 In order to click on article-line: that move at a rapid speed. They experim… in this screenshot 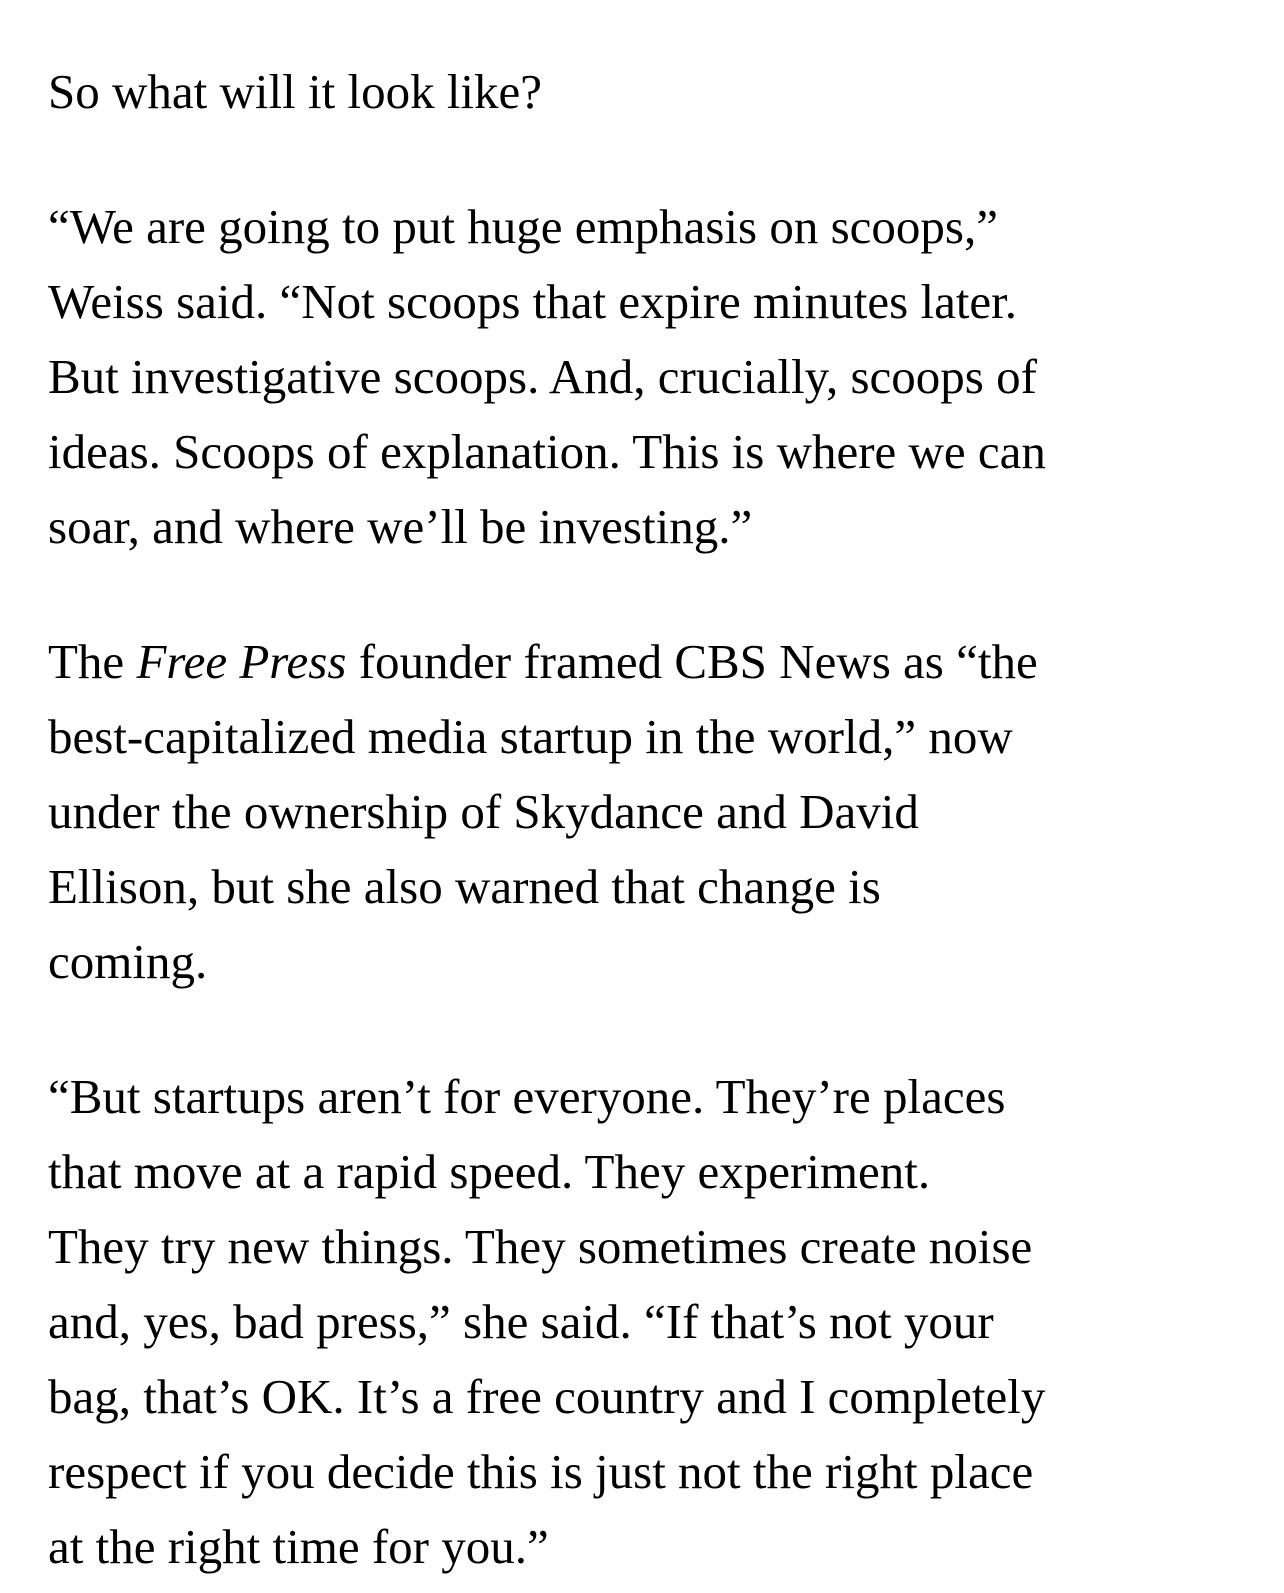, I will do `click(489, 1171)`.